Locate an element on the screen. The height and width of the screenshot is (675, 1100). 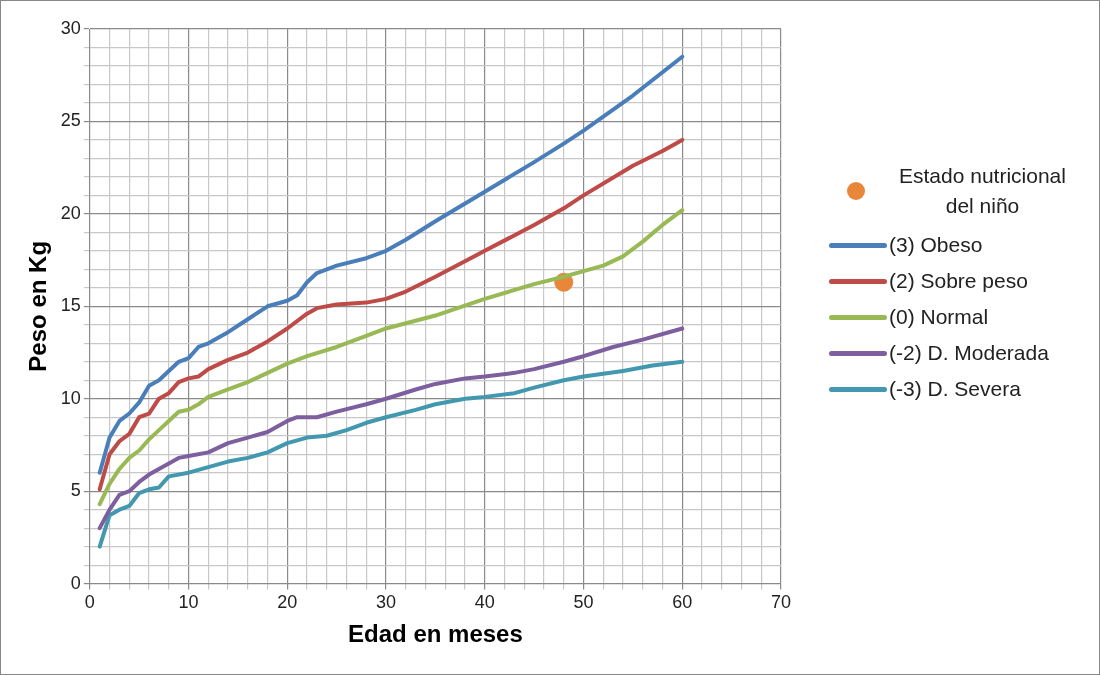
x-tick-label: 40 is located at coordinates (484, 602).